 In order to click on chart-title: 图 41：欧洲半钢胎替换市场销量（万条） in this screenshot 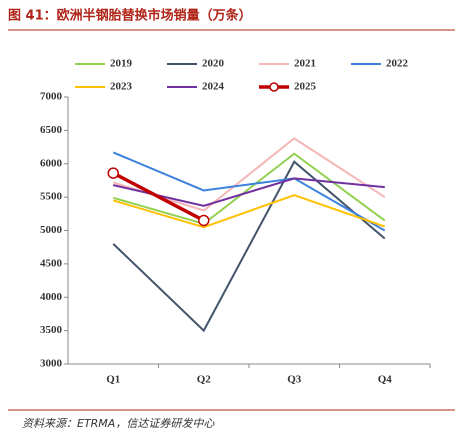, I will do `click(130, 16)`.